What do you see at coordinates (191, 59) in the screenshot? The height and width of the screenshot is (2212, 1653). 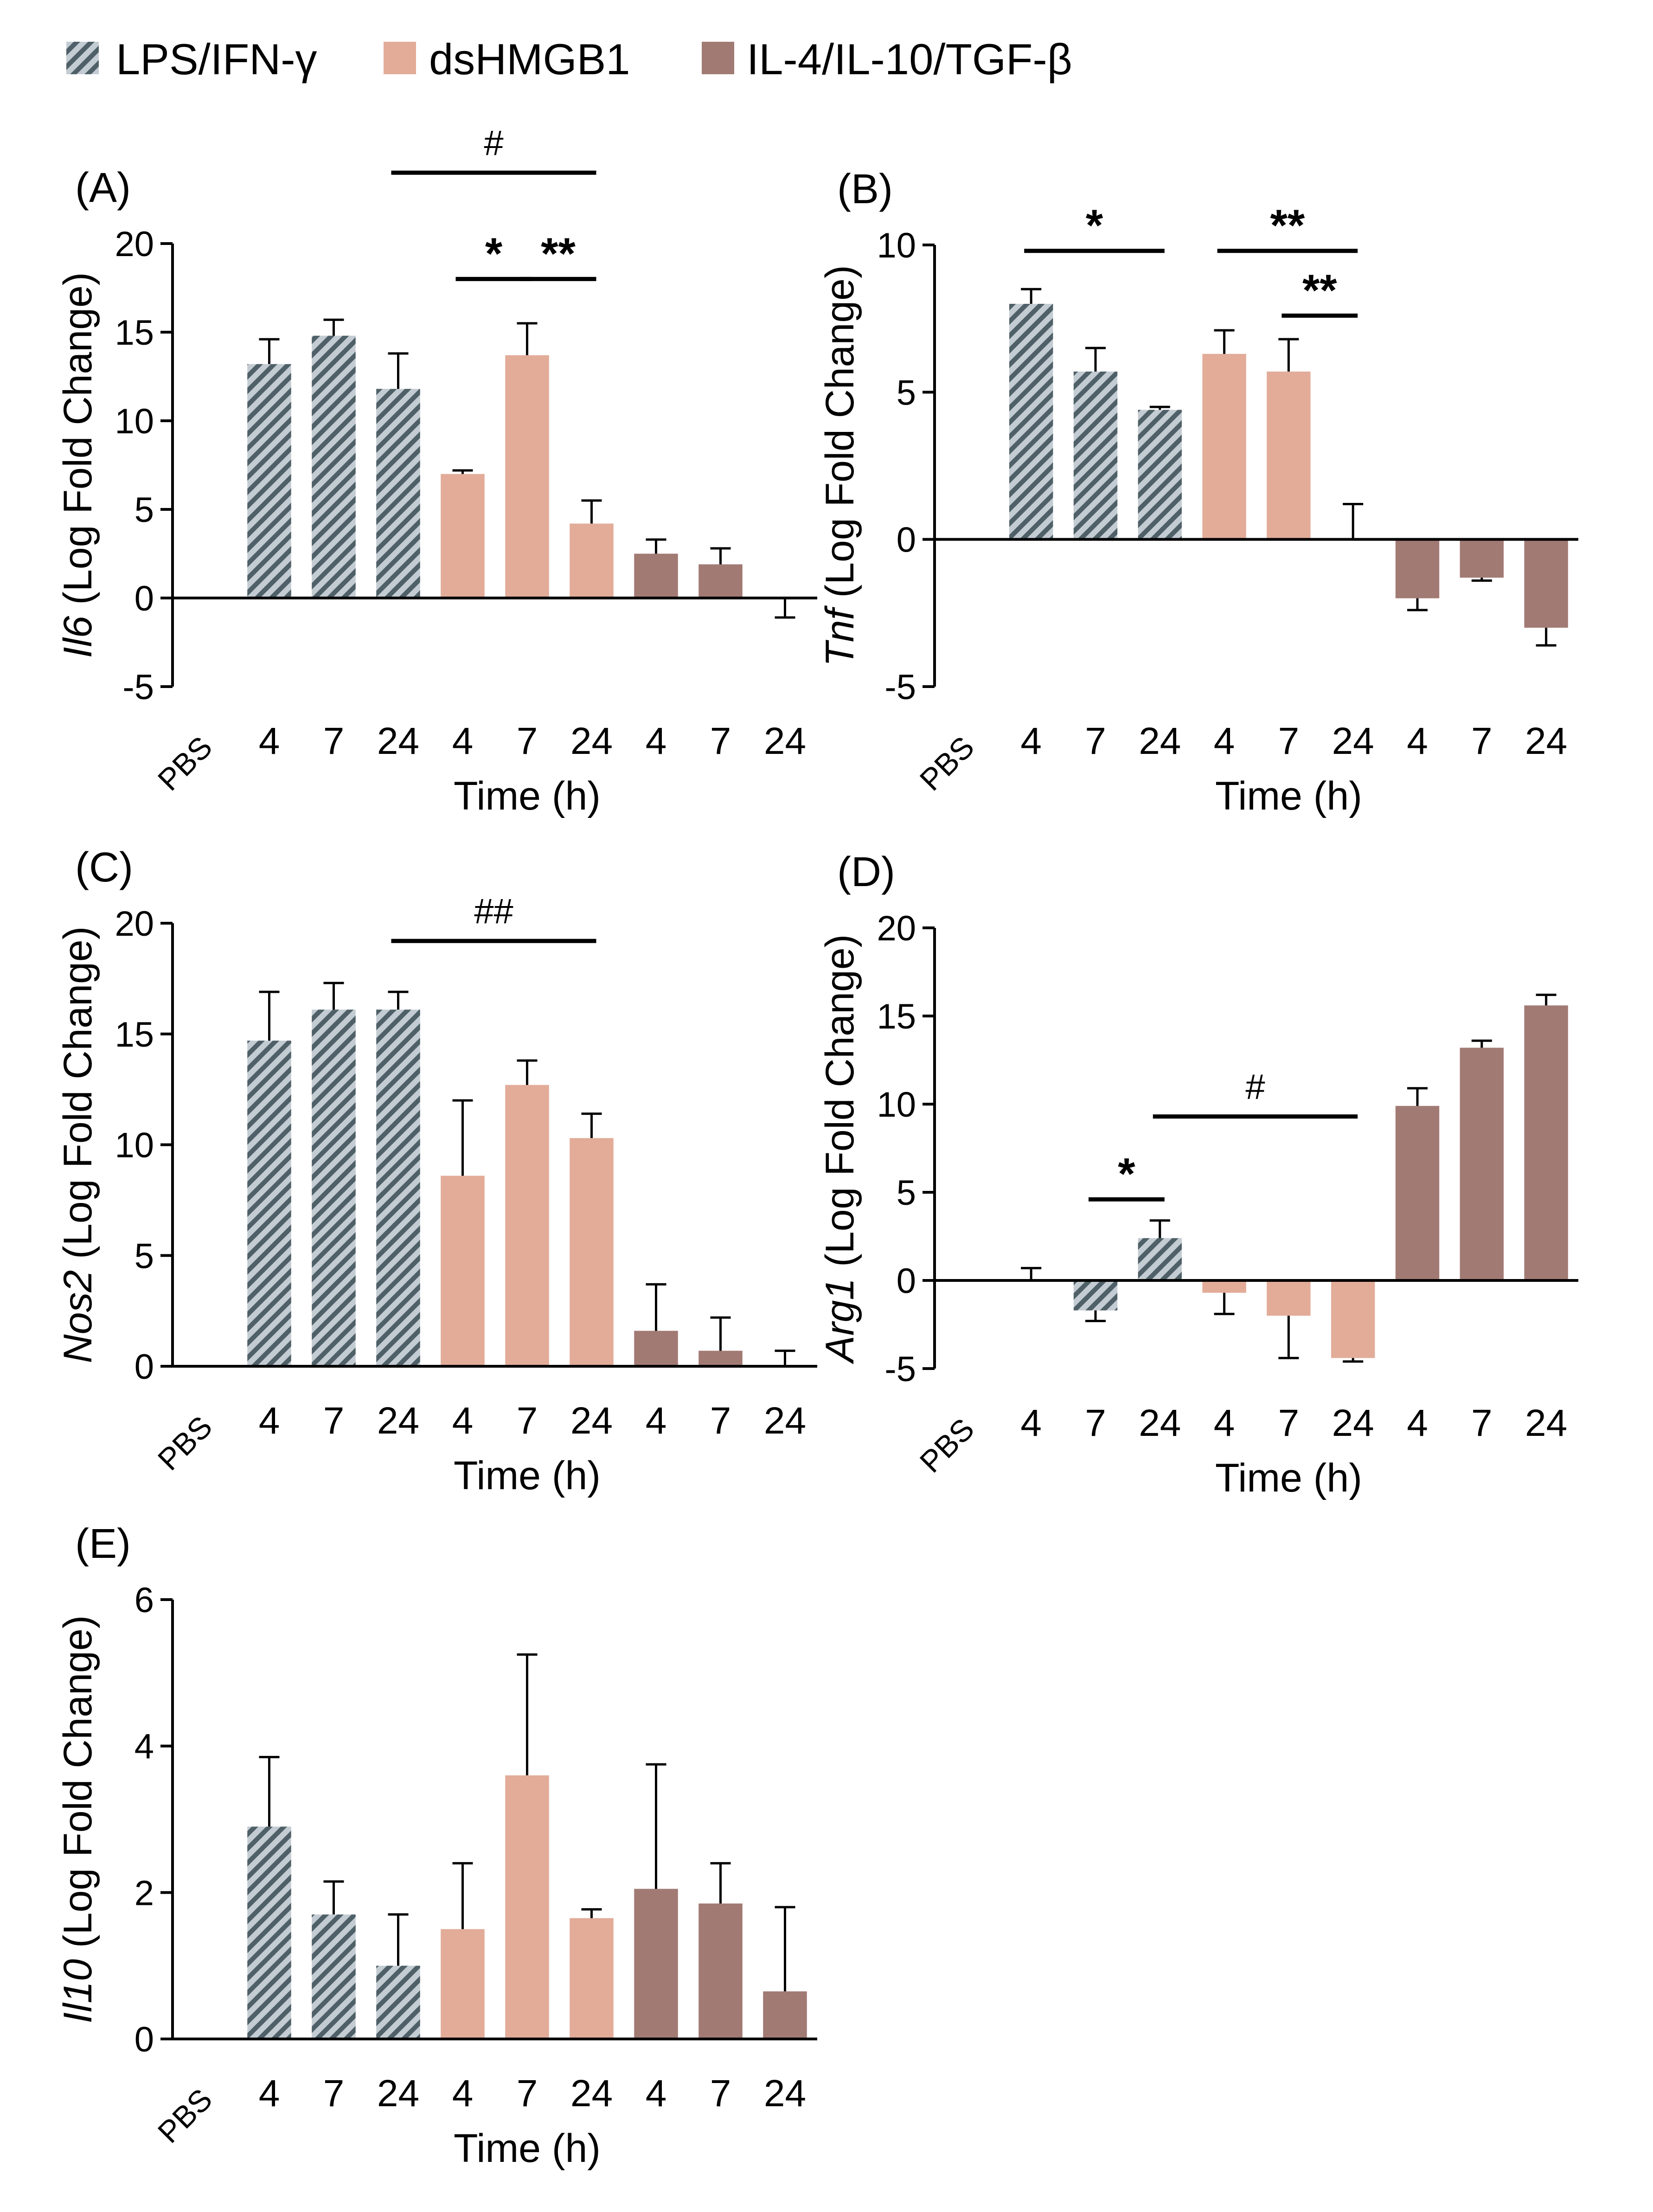 I see `legend-item-lps: LPS/IFN-γ` at bounding box center [191, 59].